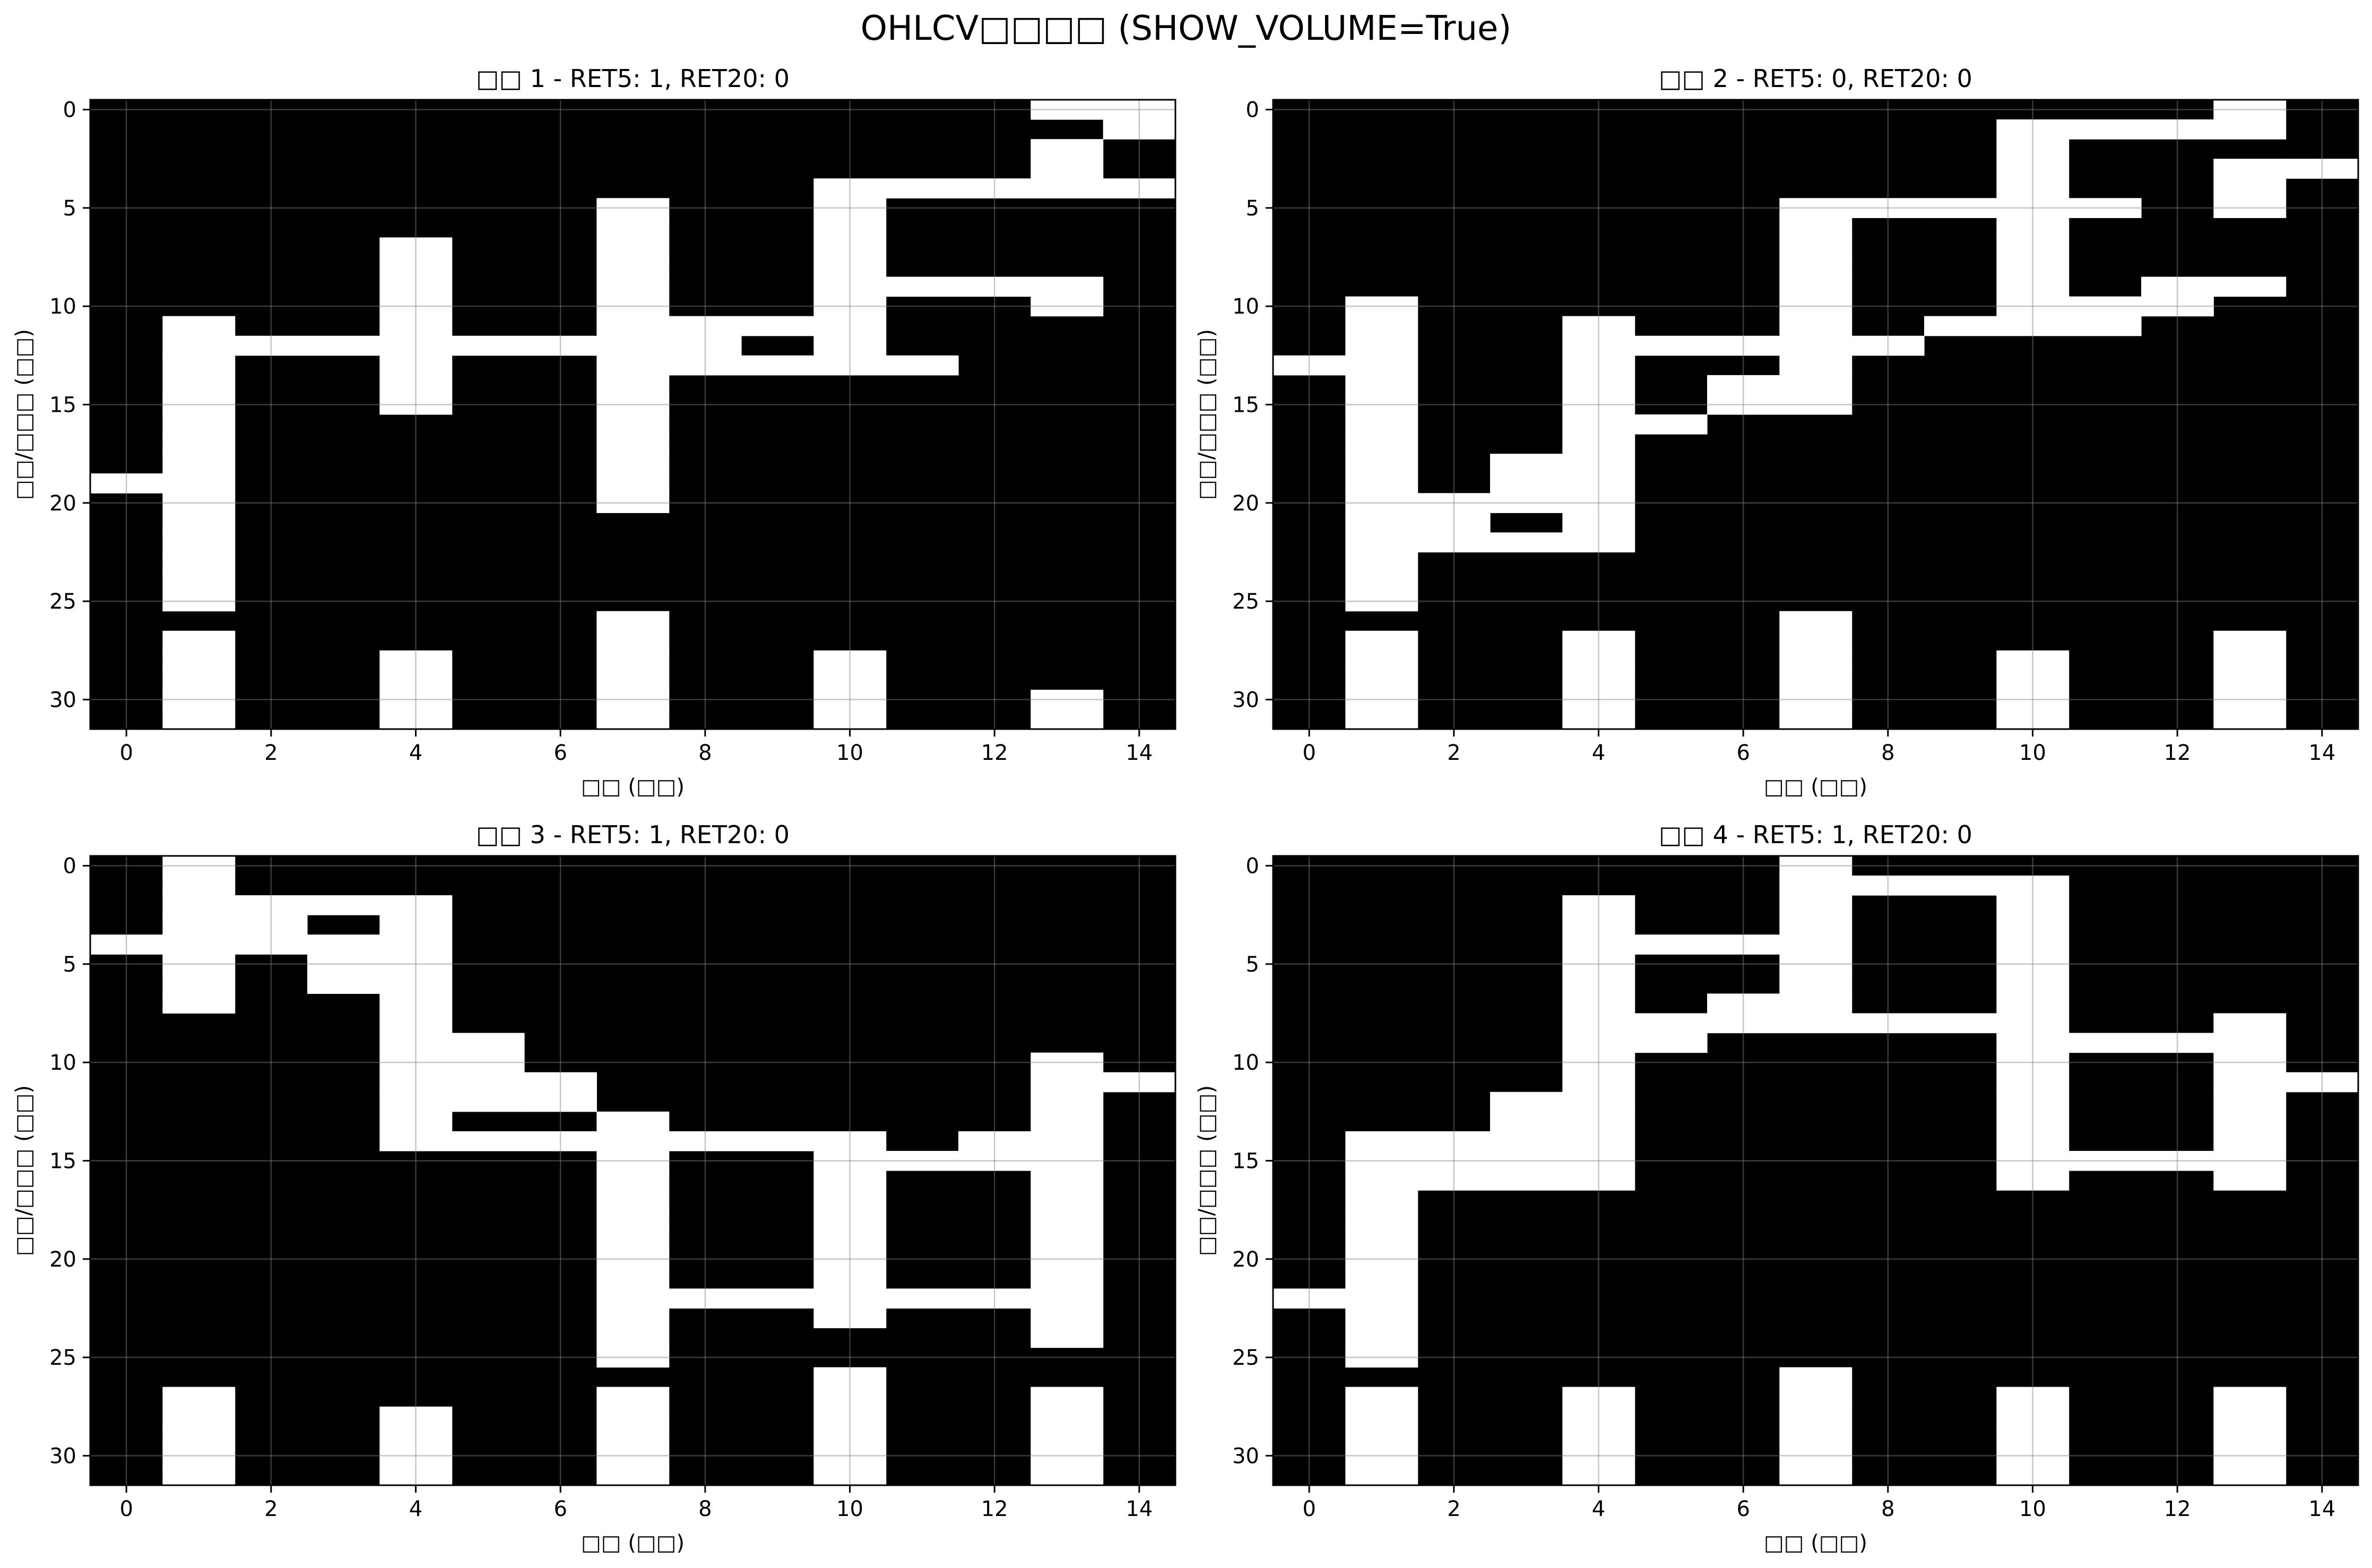 The image size is (2372, 1568). What do you see at coordinates (62, 1358) in the screenshot?
I see `y-tick-label: 25` at bounding box center [62, 1358].